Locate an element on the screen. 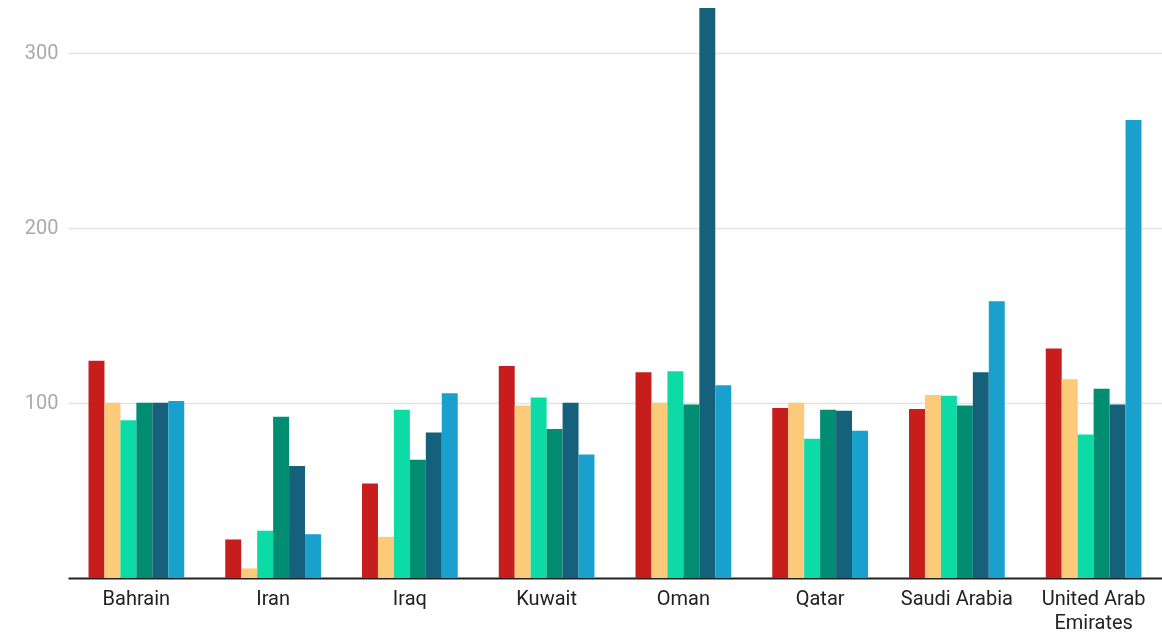  x-tick-label: Bahrain is located at coordinates (136, 597).